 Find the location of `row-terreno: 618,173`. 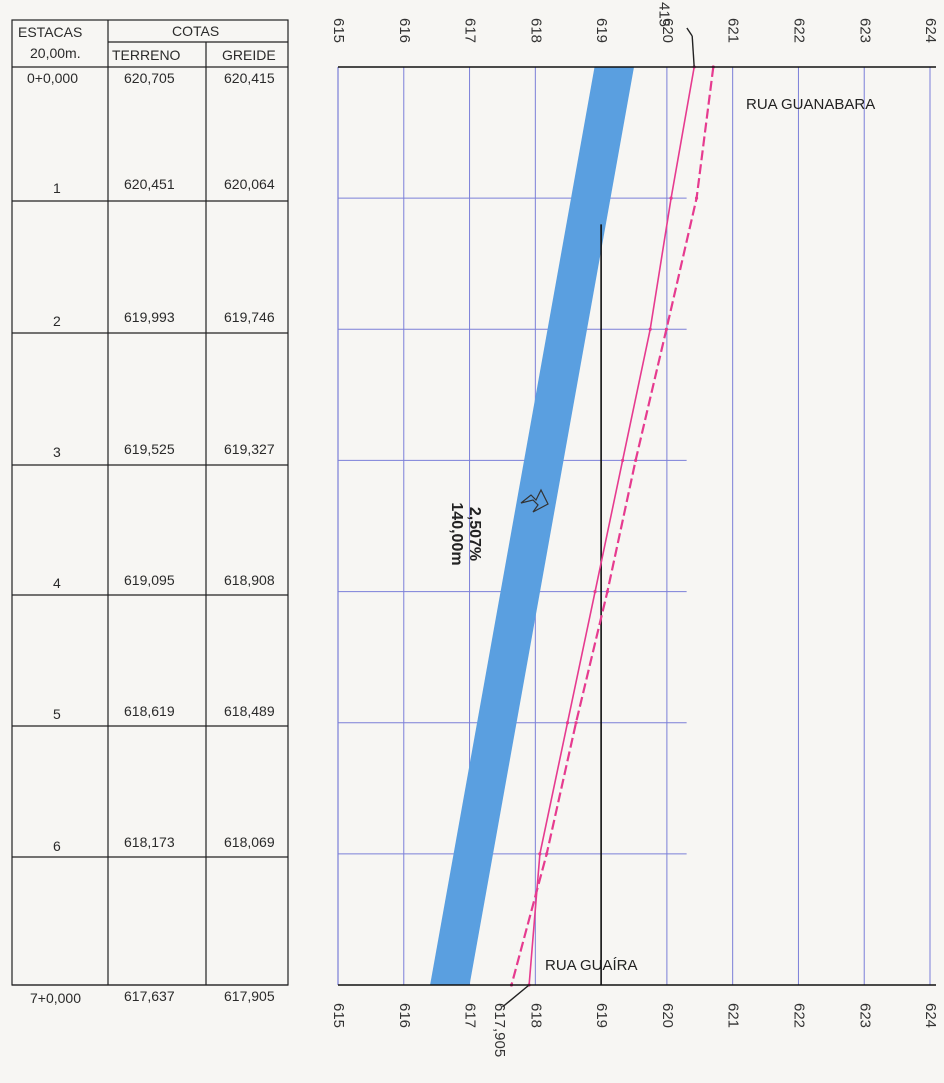

row-terreno: 618,173 is located at coordinates (149, 842).